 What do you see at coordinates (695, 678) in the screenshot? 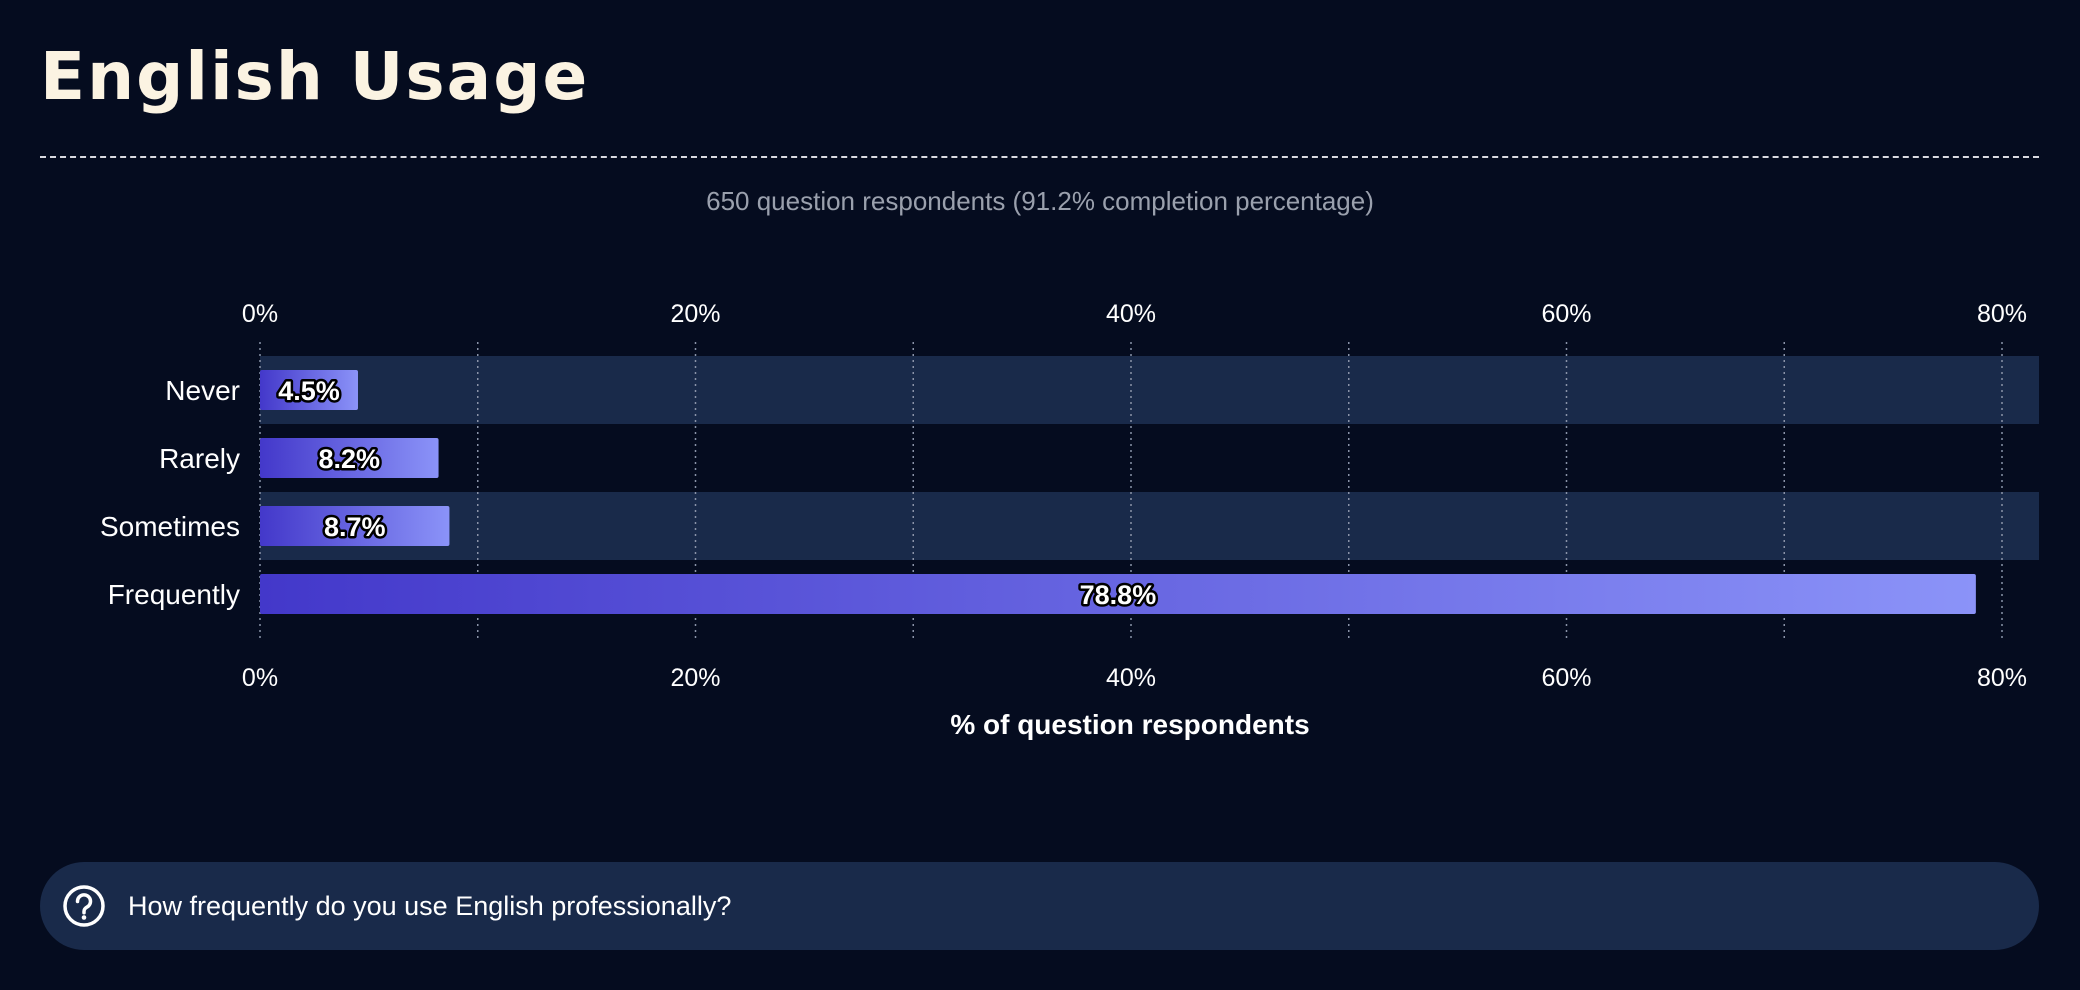
I see `tick-label-bottom: 20%` at bounding box center [695, 678].